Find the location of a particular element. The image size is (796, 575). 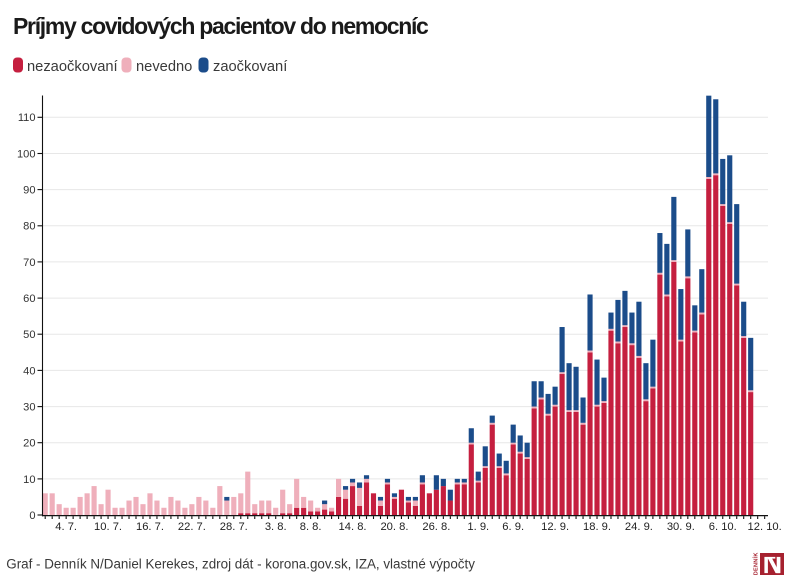

svg-text: 30. 9. is located at coordinates (681, 527).